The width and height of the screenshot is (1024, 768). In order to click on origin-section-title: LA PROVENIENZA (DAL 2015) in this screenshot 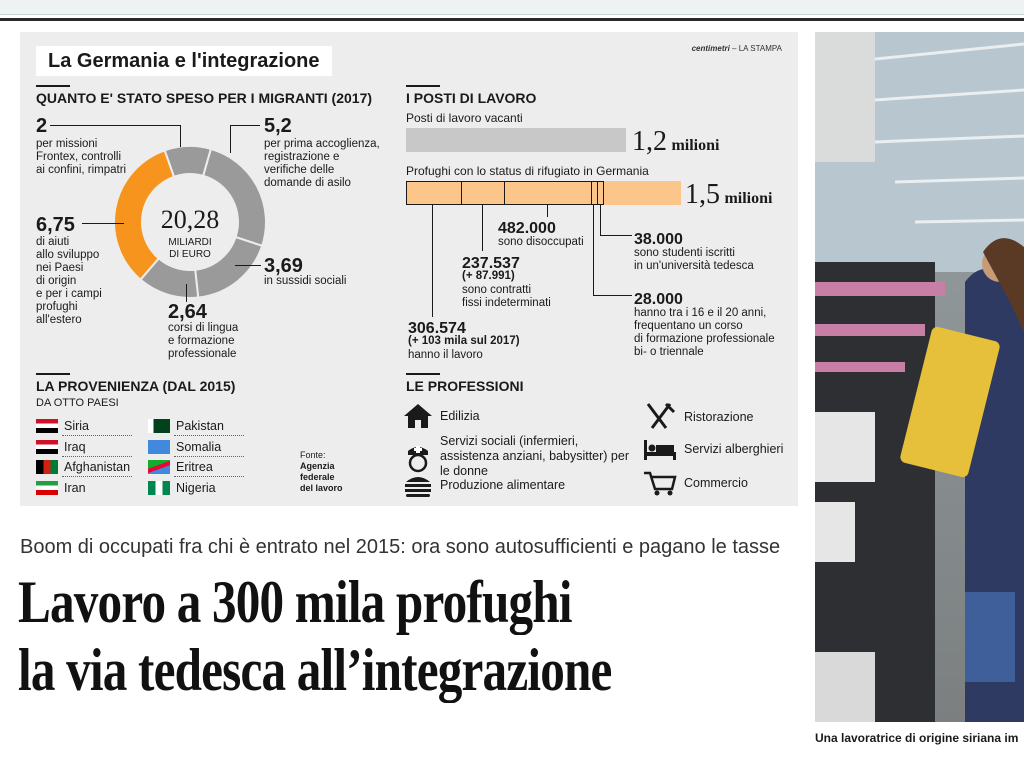, I will do `click(136, 383)`.